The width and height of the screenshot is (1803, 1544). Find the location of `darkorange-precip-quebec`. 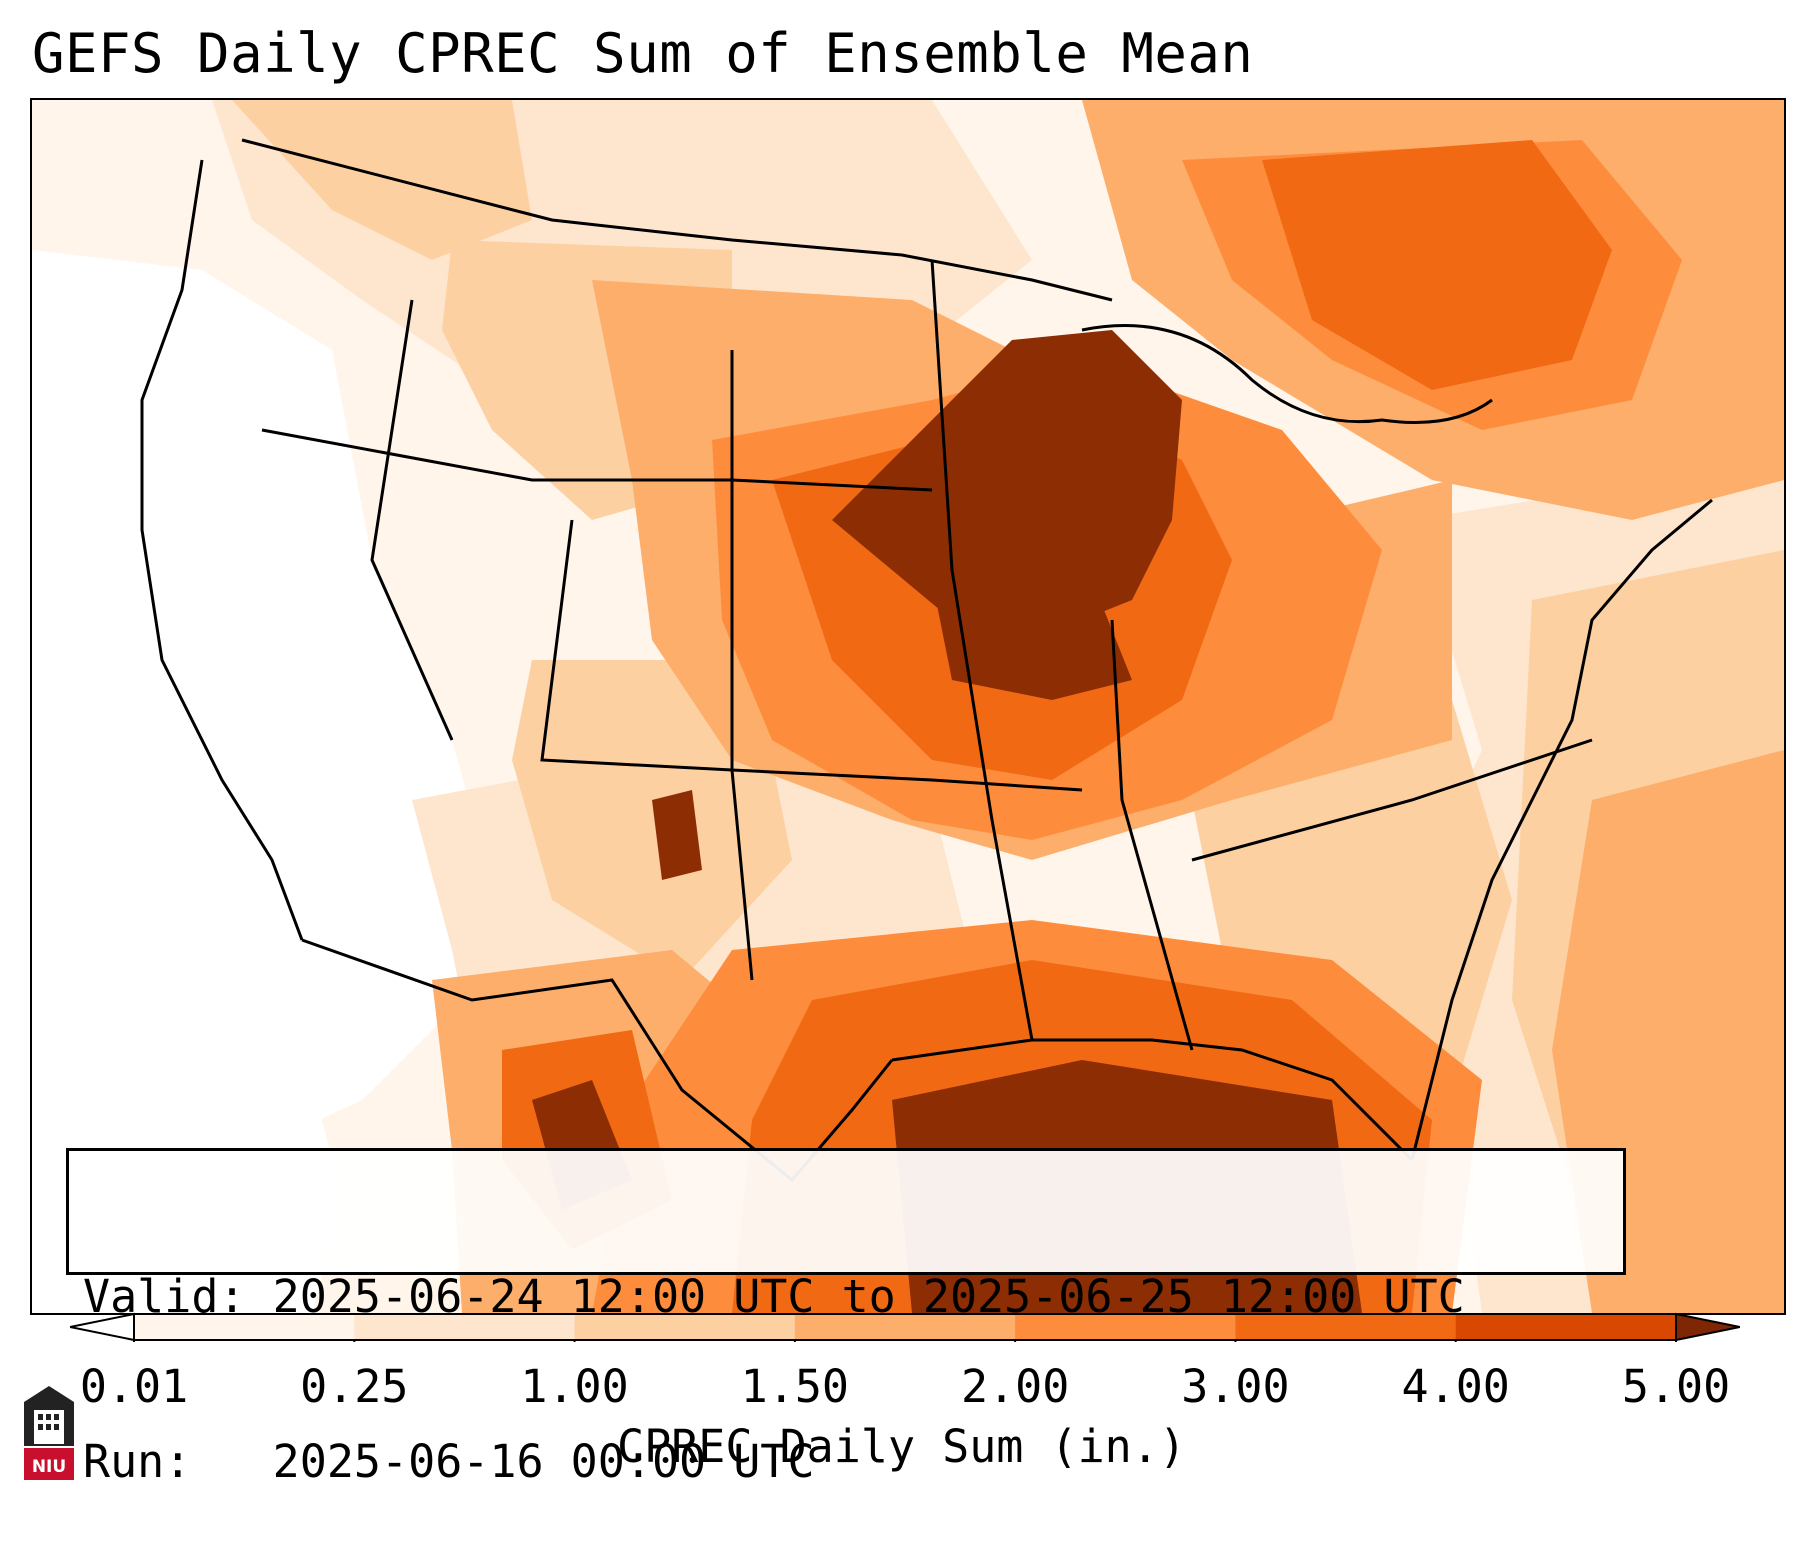

darkorange-precip-quebec is located at coordinates (1437, 265).